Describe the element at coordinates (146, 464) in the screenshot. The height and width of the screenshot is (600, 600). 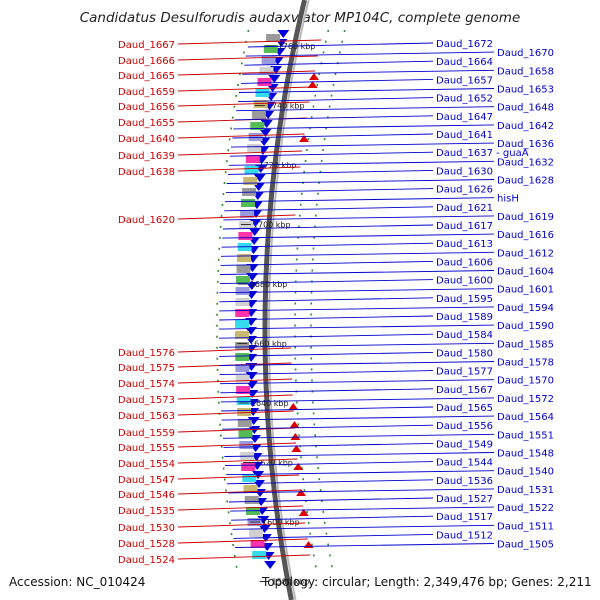
I see `left-gene-label: Daud_1554` at that location.